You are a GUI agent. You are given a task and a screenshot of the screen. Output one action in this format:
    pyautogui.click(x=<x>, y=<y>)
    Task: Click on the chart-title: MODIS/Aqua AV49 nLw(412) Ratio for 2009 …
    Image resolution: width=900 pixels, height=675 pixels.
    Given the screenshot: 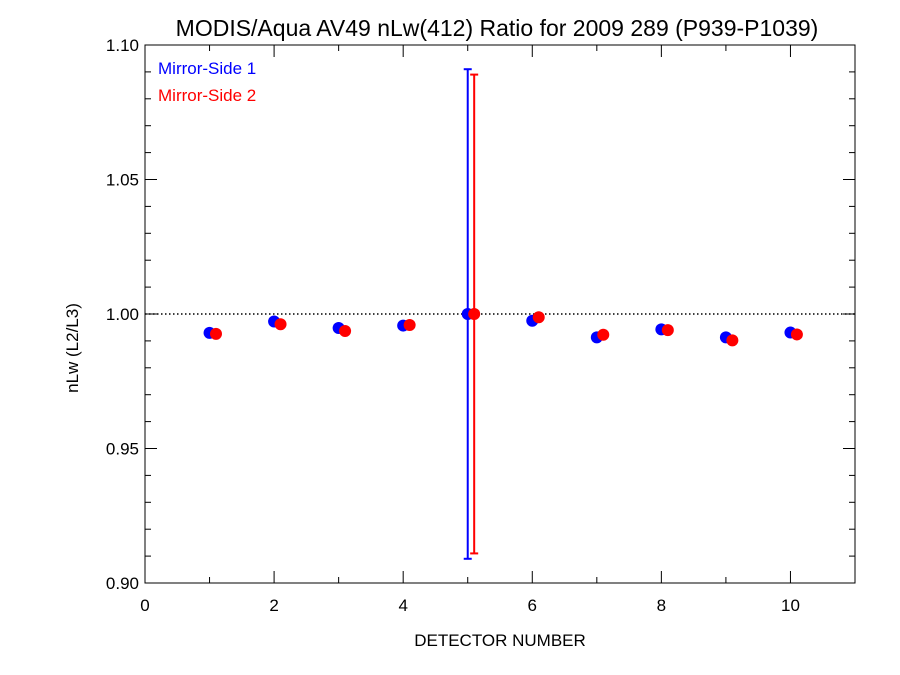 What is the action you would take?
    pyautogui.click(x=497, y=28)
    